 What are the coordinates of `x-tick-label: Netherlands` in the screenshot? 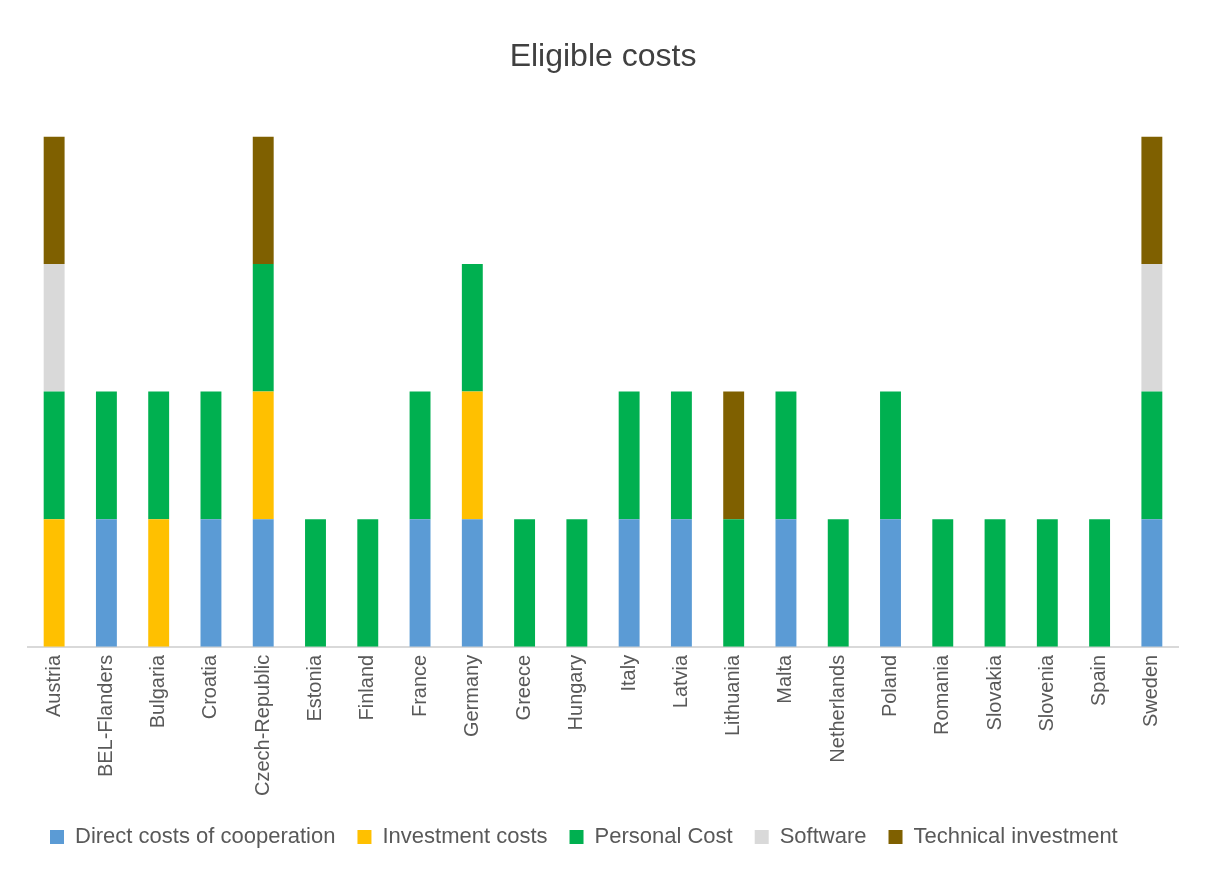 It's located at (836, 708).